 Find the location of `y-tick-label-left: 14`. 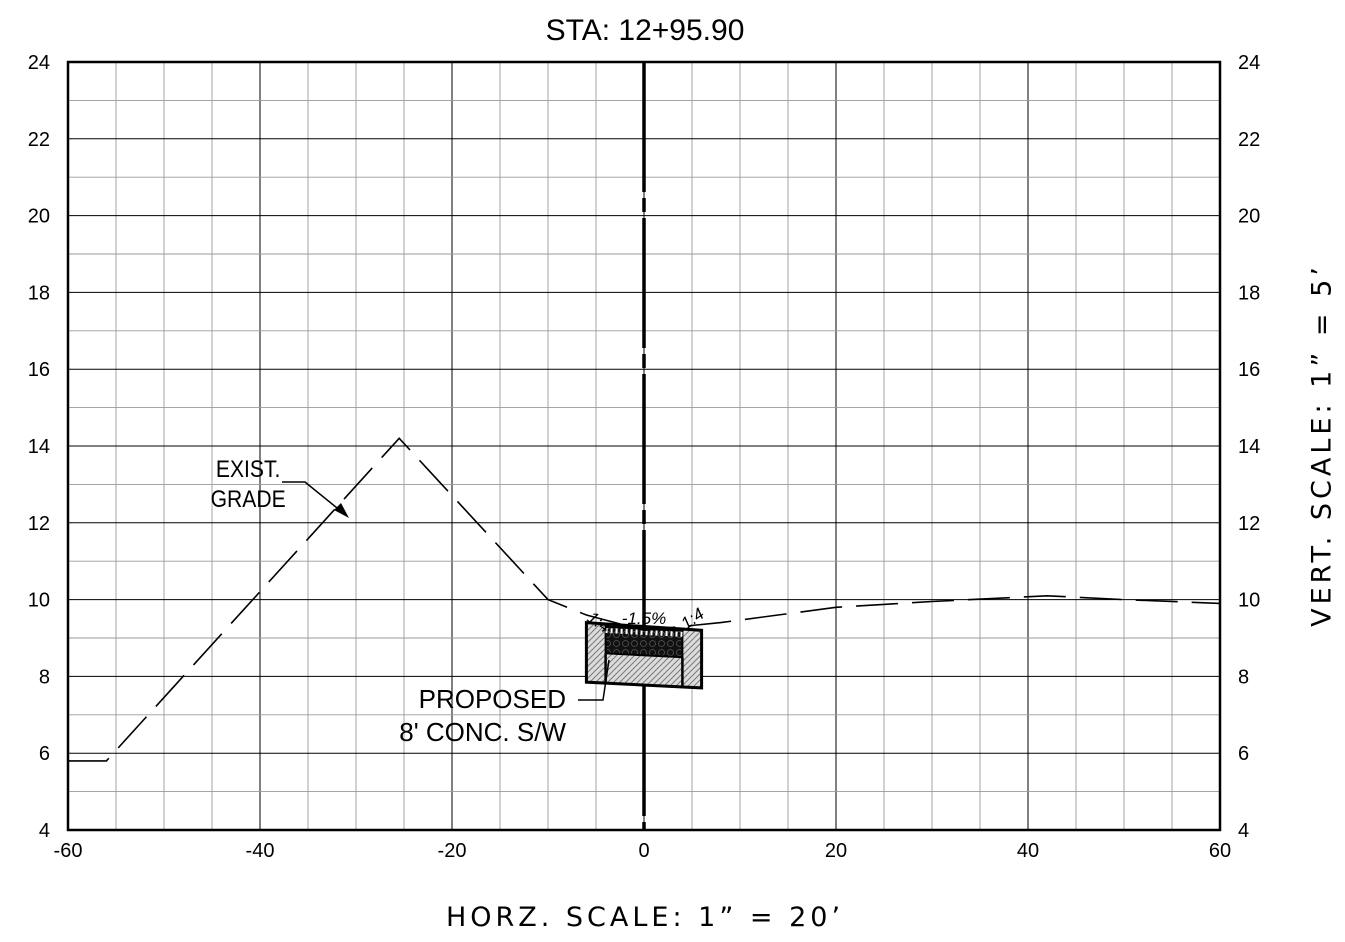

y-tick-label-left: 14 is located at coordinates (39, 447).